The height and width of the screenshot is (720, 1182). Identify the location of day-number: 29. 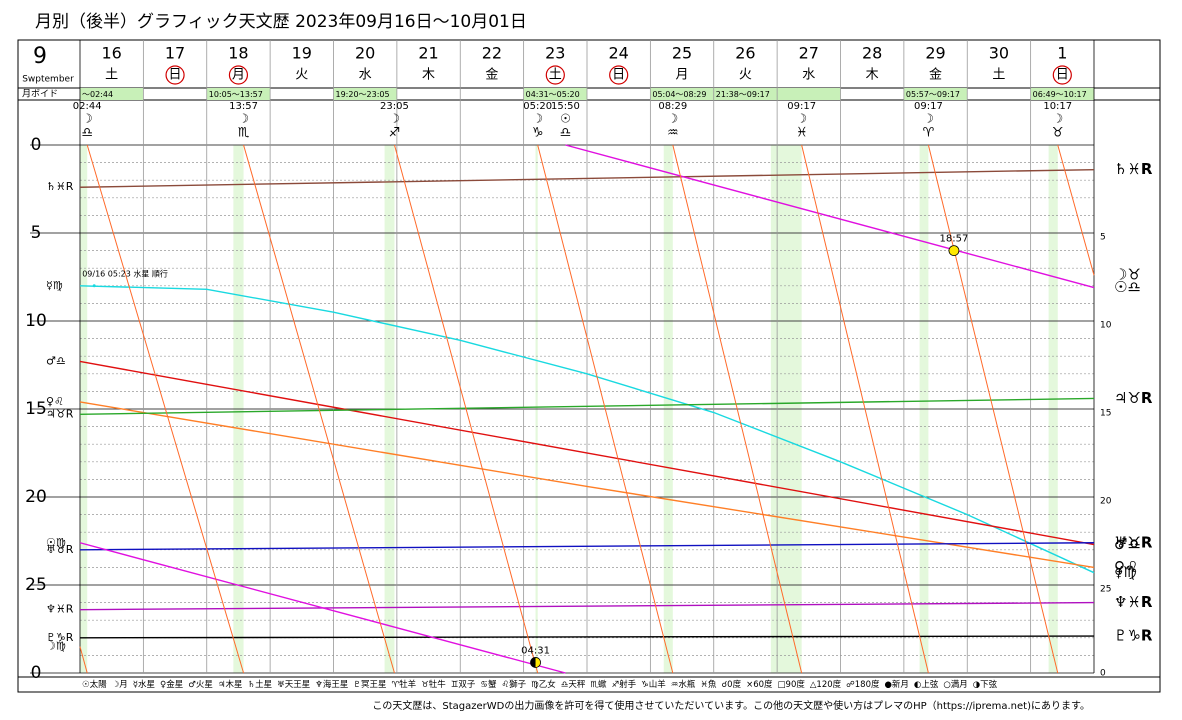
(935, 53).